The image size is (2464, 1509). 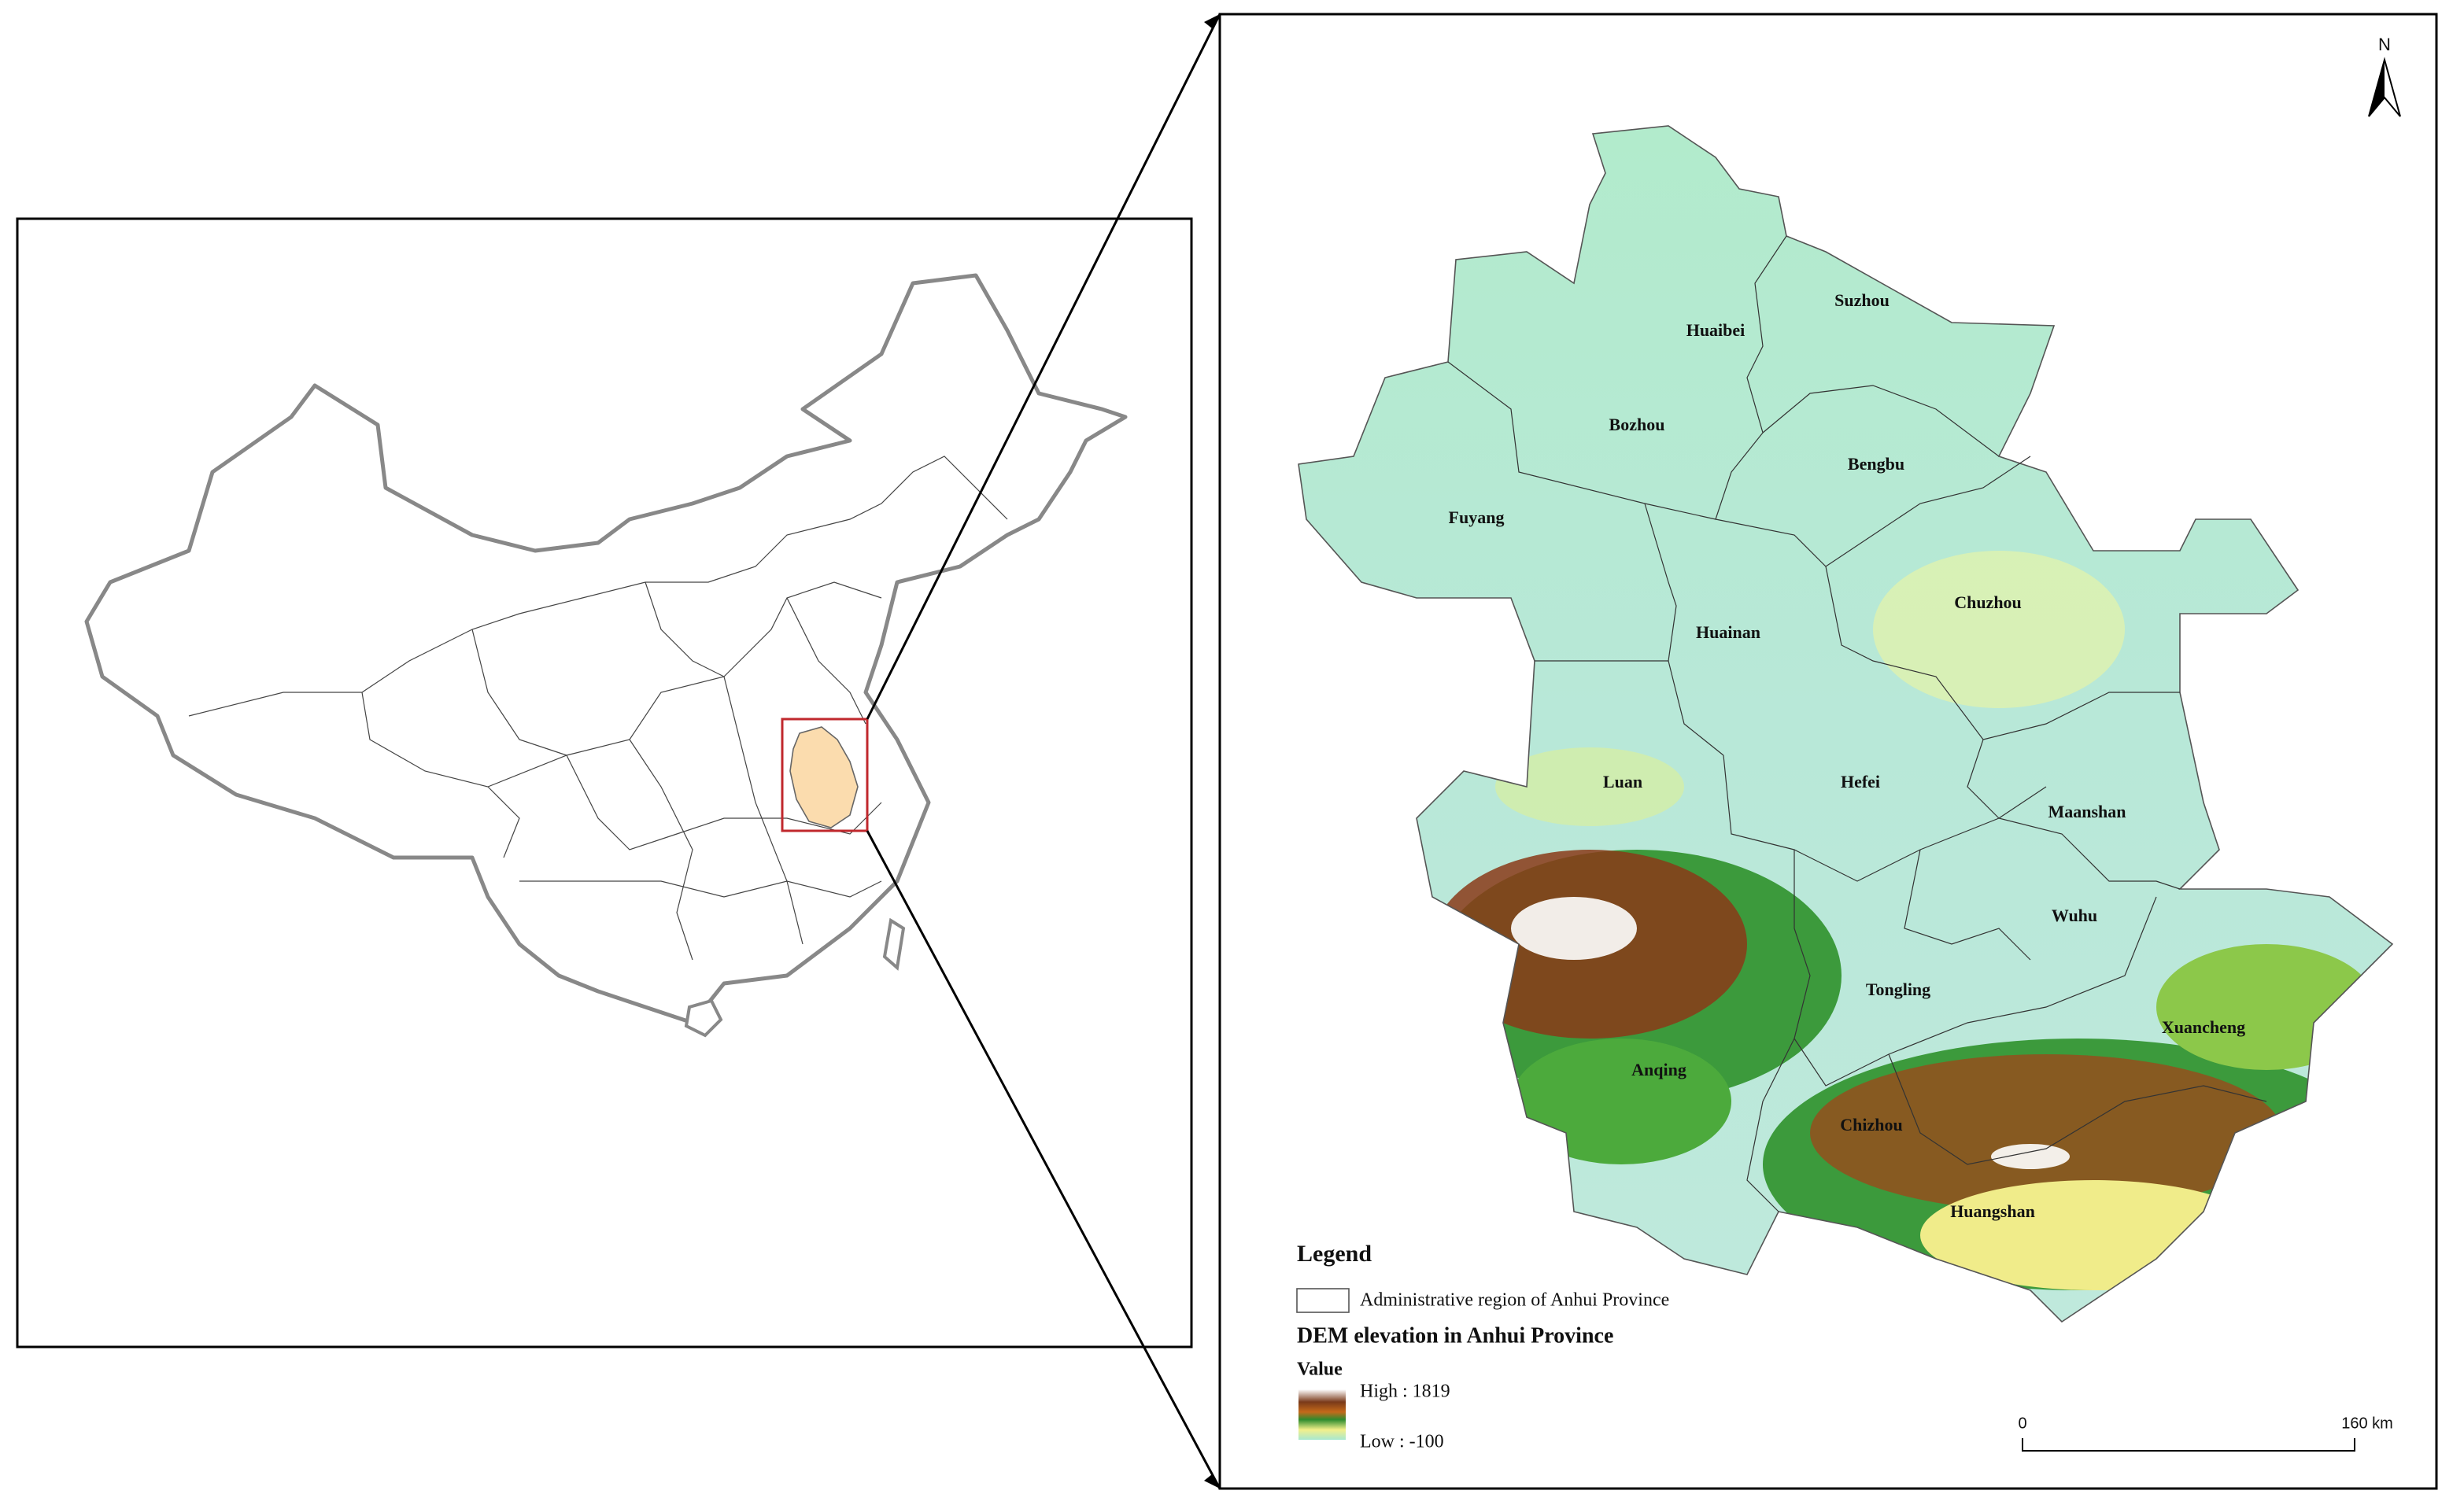 I want to click on scale-end: 160 km, so click(x=2367, y=1423).